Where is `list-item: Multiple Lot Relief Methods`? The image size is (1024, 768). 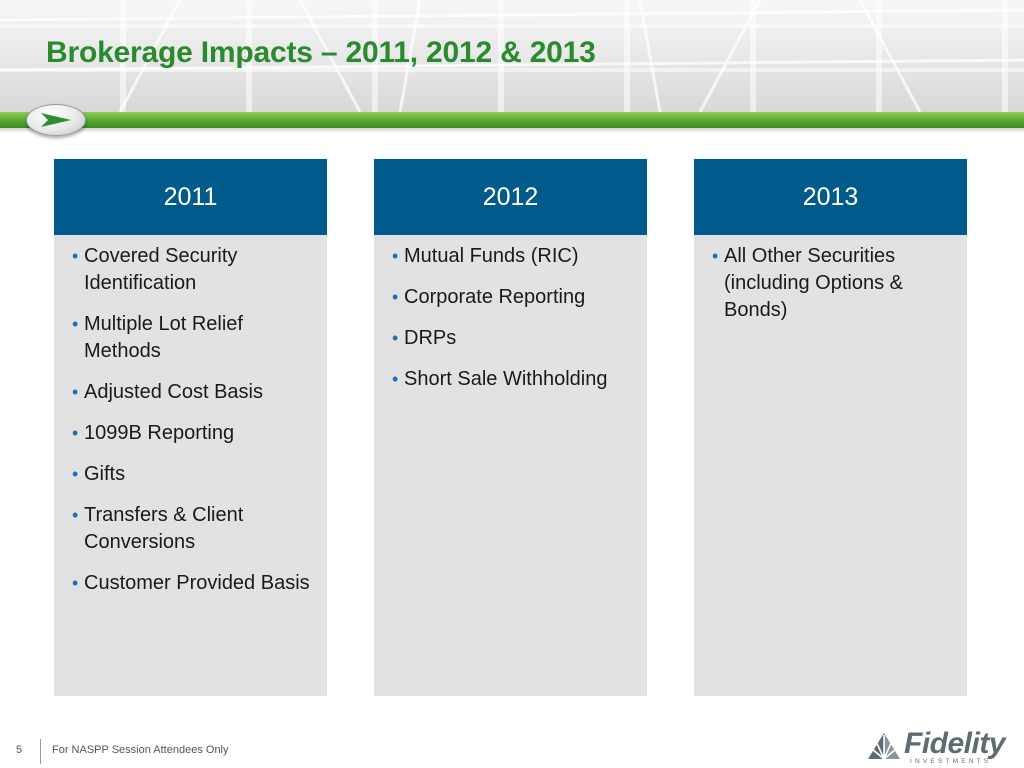 list-item: Multiple Lot Relief Methods is located at coordinates (193, 338).